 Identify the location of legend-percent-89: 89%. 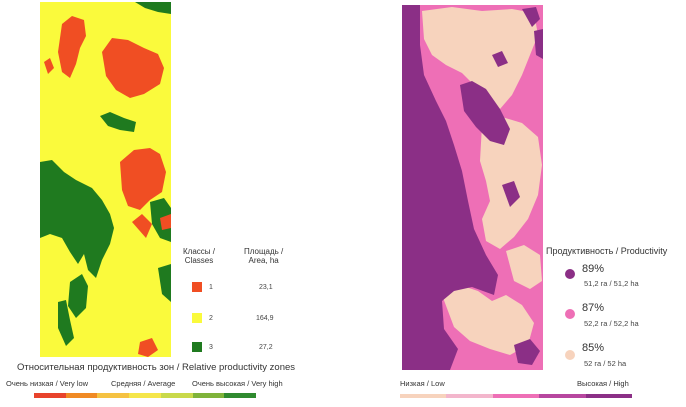
(593, 269).